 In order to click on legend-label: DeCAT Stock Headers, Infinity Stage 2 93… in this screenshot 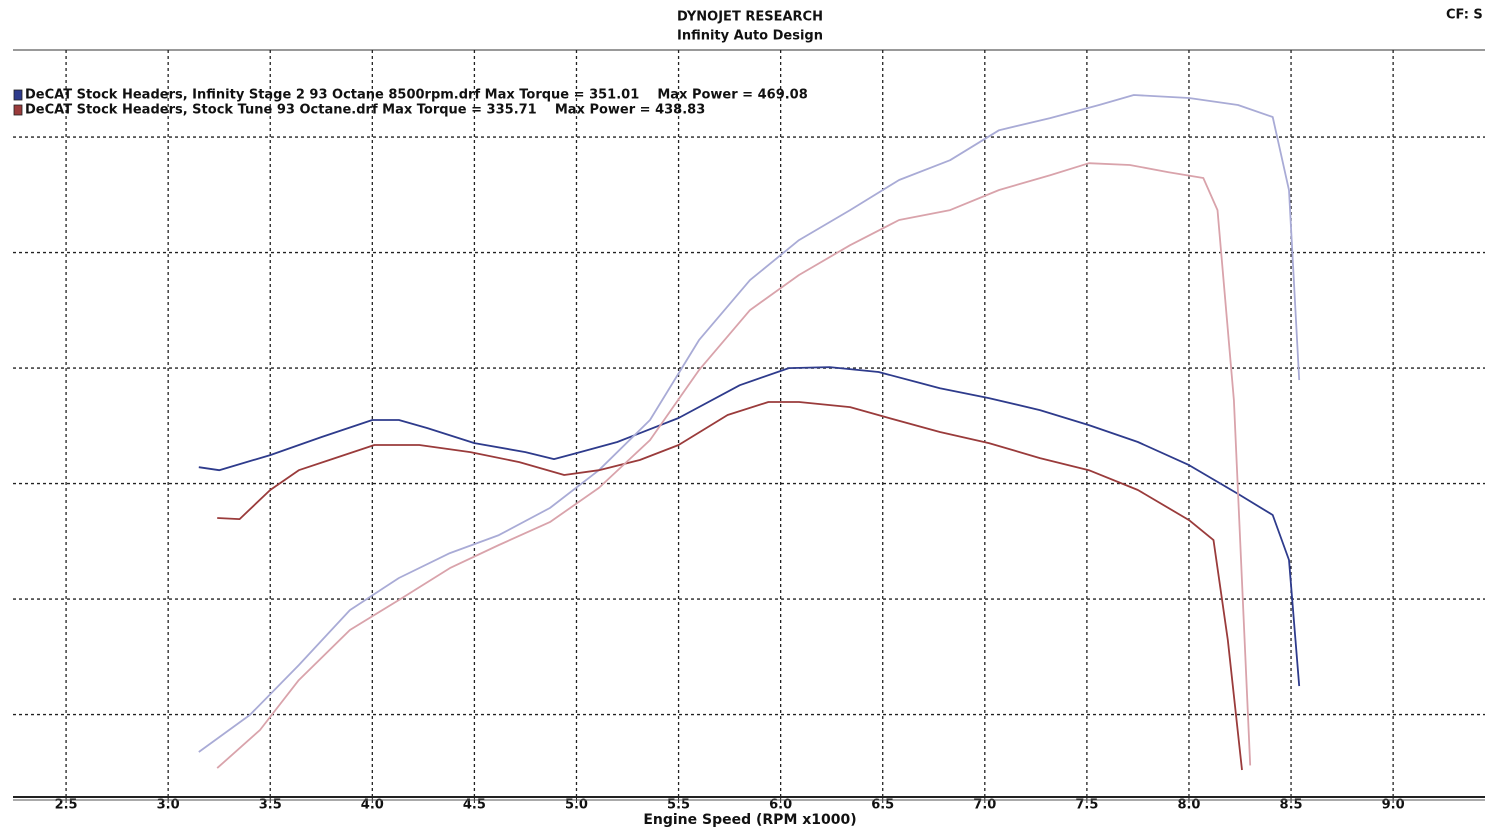, I will do `click(416, 95)`.